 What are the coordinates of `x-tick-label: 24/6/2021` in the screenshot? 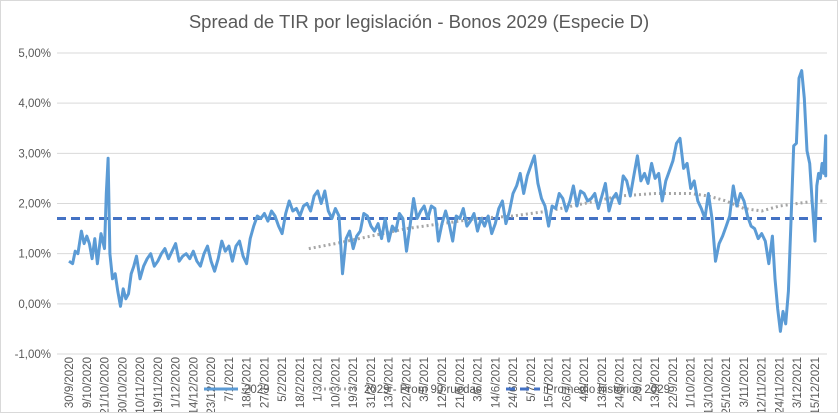 It's located at (514, 382).